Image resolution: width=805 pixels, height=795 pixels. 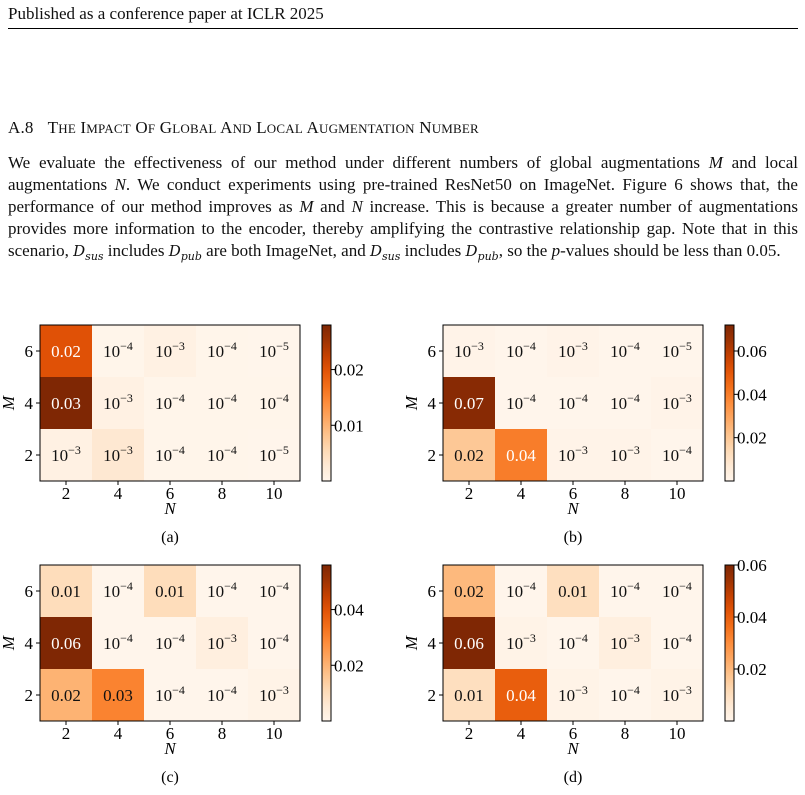 I want to click on y-tick-label: 4, so click(x=432, y=643).